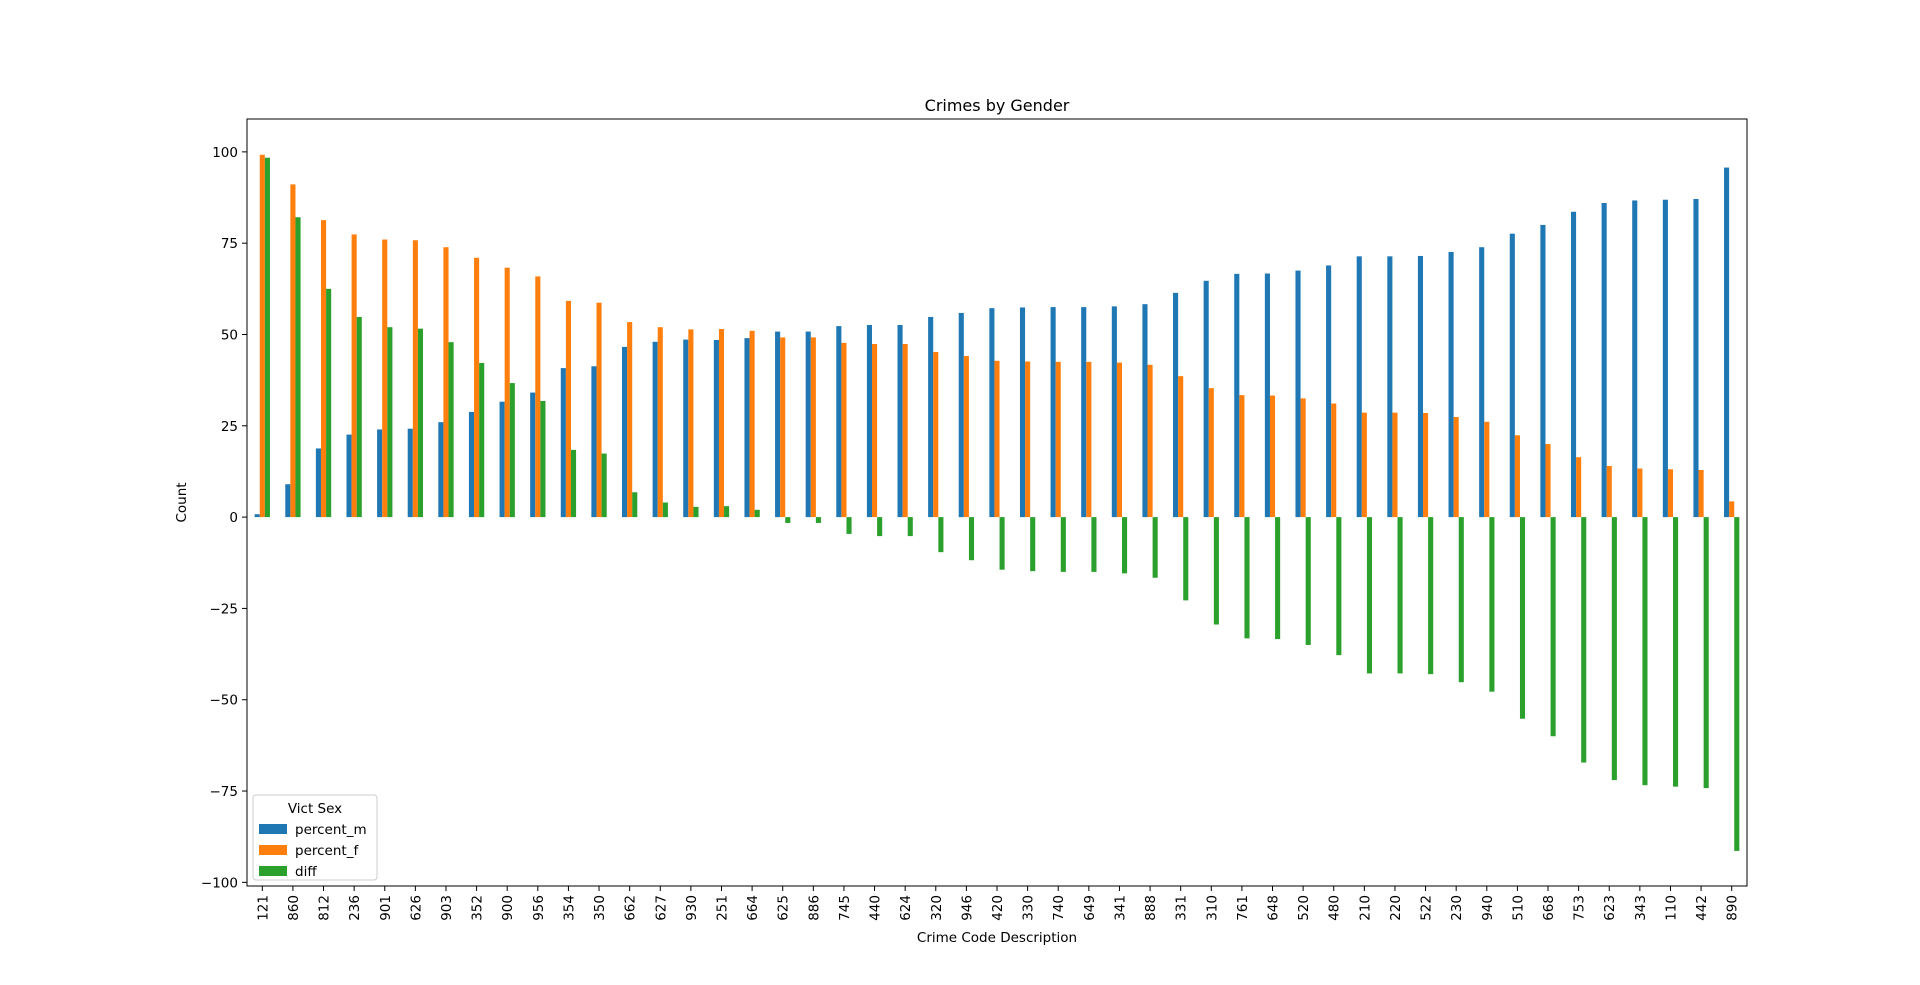  Describe the element at coordinates (692, 908) in the screenshot. I see `x-tick-label-930: 930` at that location.